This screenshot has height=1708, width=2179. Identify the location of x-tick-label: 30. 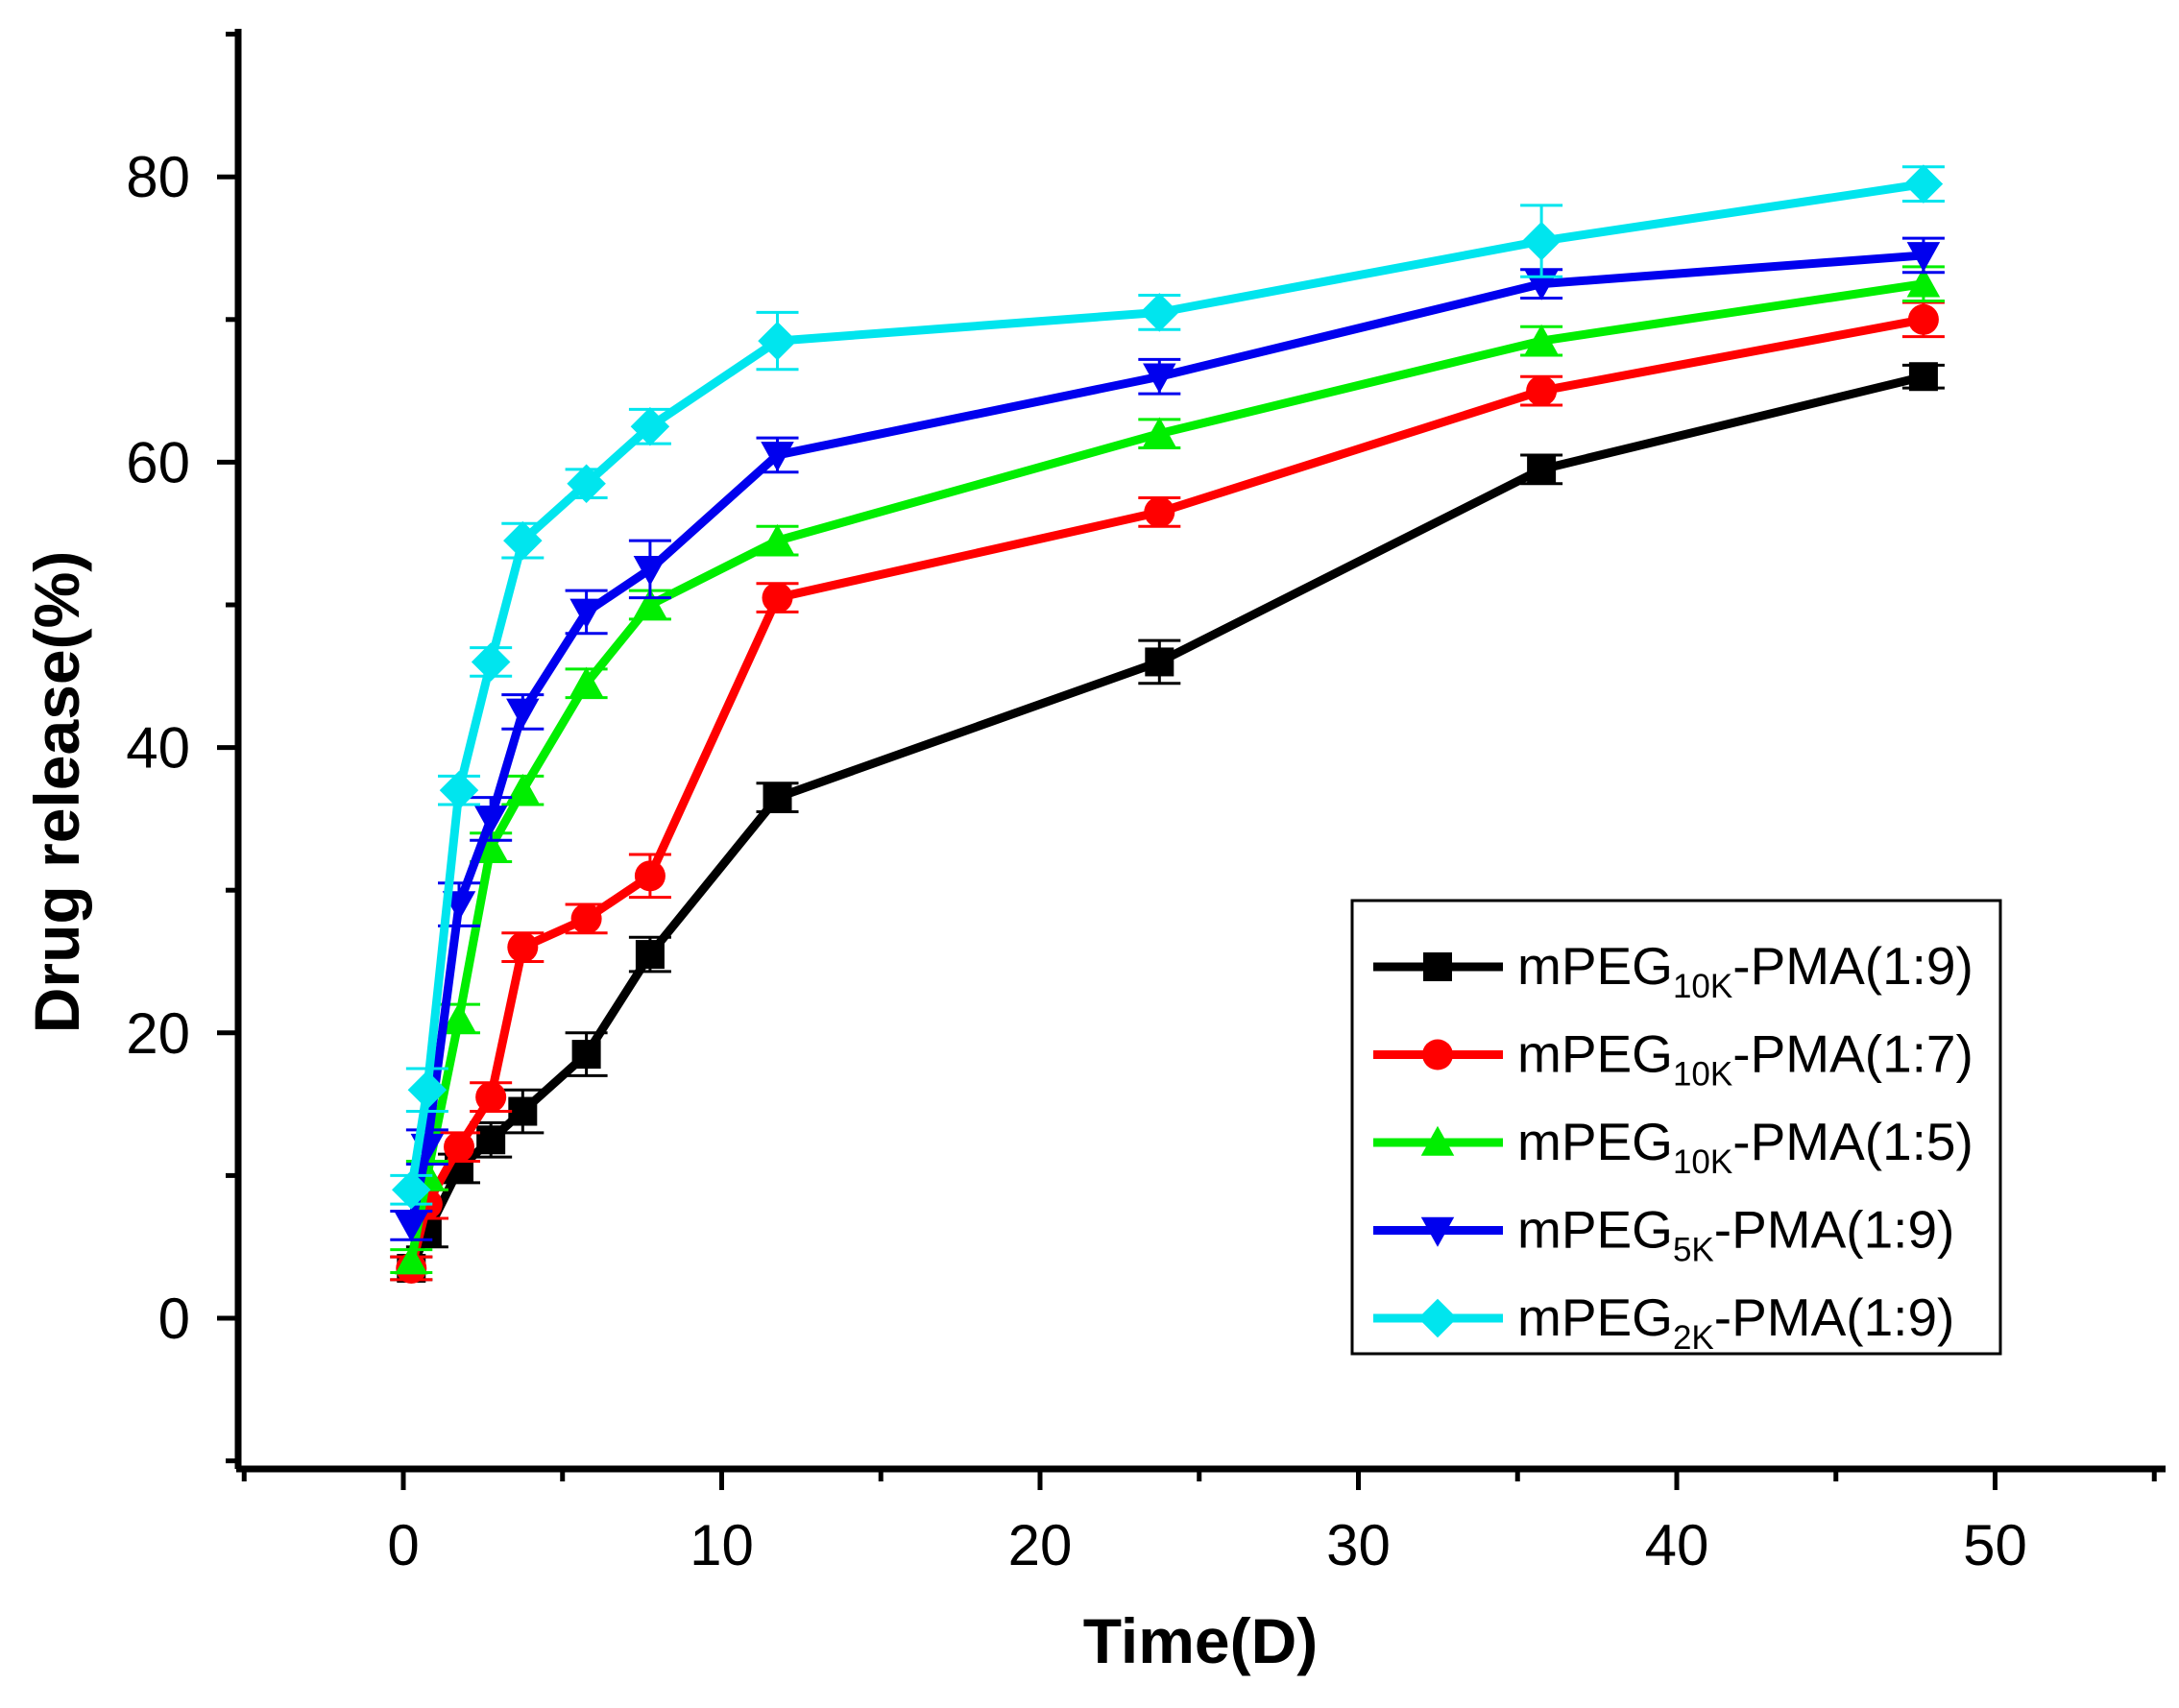
(1358, 1545).